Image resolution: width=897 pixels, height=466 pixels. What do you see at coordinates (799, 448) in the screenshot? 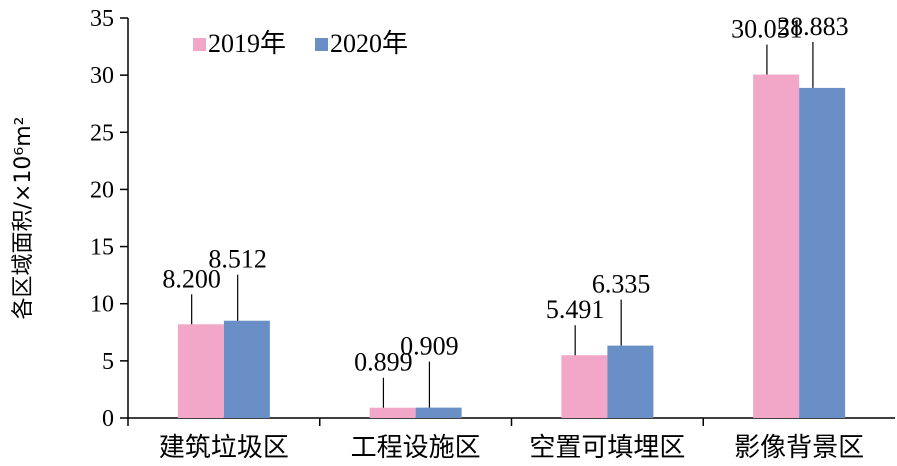
I see `x-tick-label: 影像背景区` at bounding box center [799, 448].